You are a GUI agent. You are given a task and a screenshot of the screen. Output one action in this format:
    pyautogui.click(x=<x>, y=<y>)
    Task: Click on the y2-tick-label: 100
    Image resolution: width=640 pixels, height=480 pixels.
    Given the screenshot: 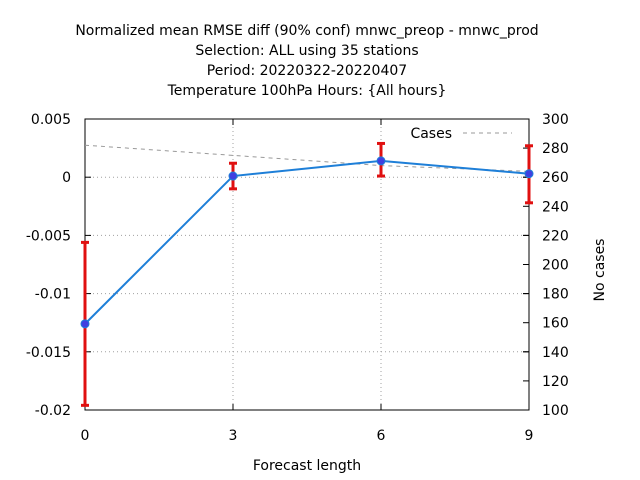 What is the action you would take?
    pyautogui.click(x=555, y=411)
    